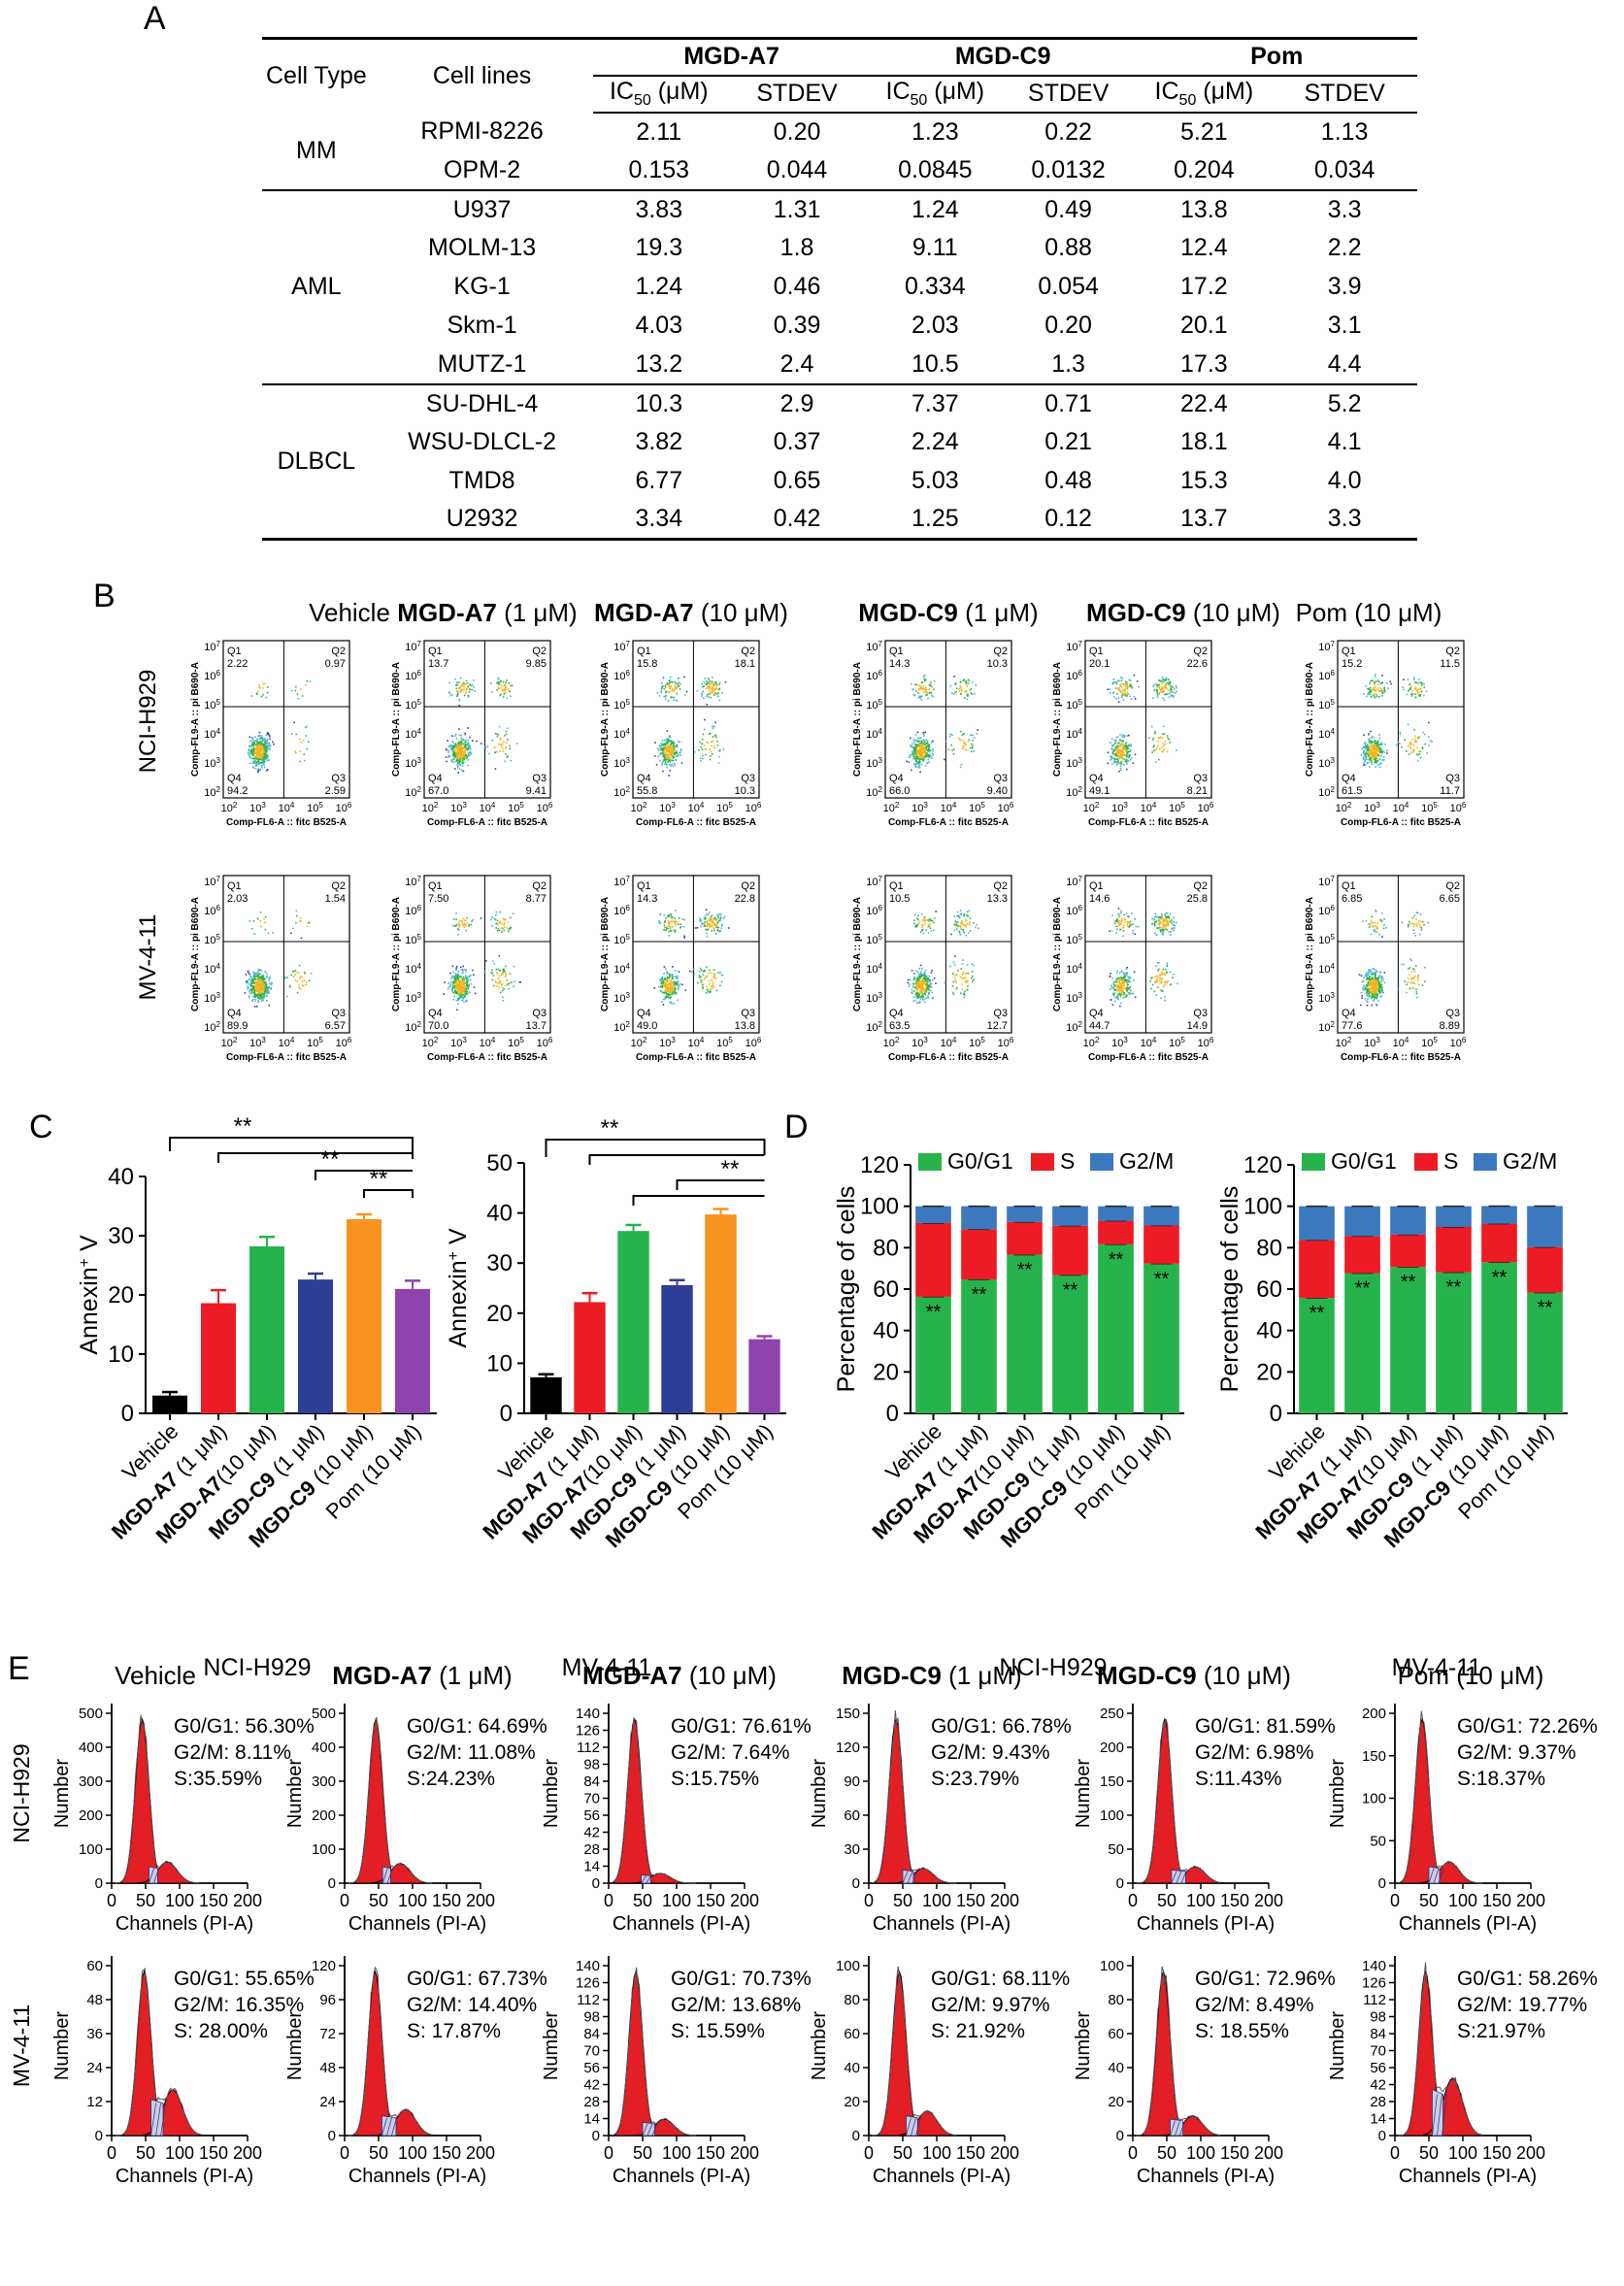  Describe the element at coordinates (1450, 791) in the screenshot. I see `quadrant-value: 11.7` at that location.